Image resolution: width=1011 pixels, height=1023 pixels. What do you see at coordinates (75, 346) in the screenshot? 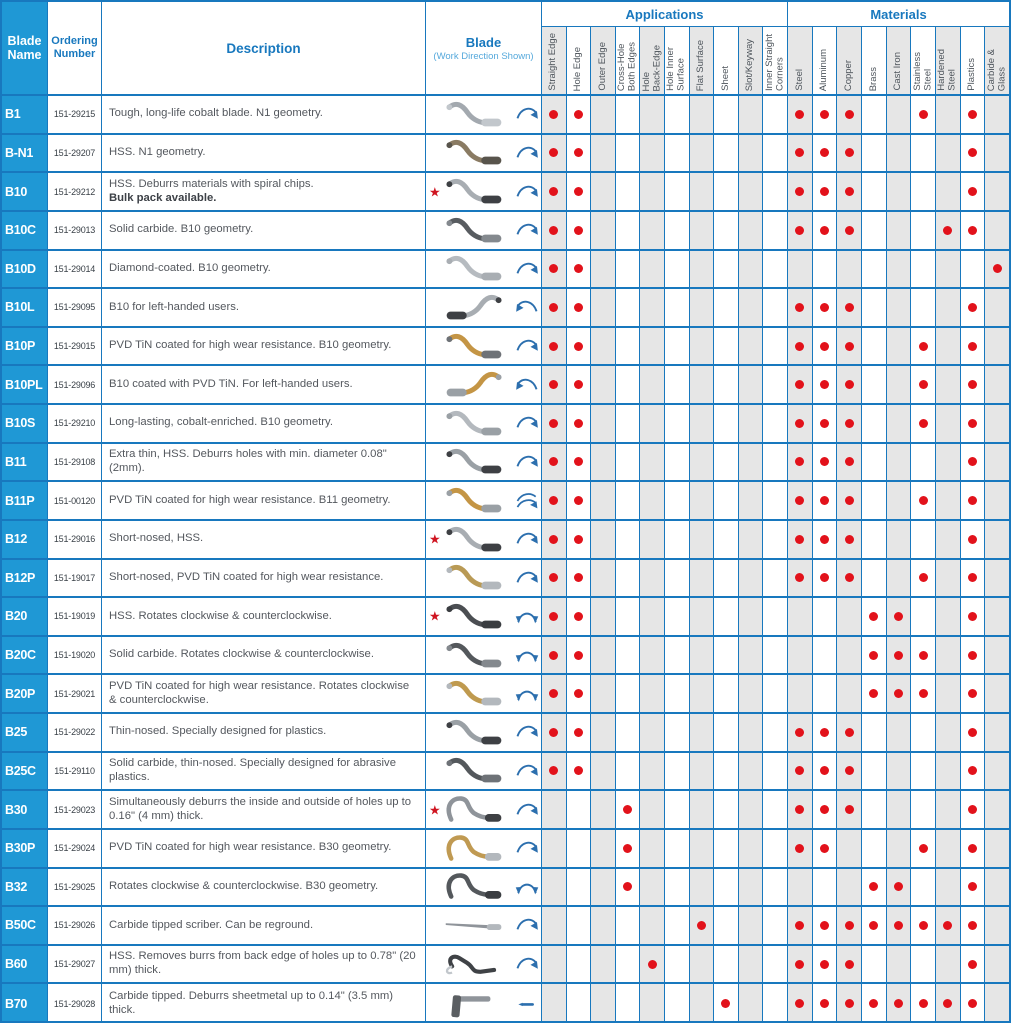
I see `ordering-number-cell: 151-29015` at bounding box center [75, 346].